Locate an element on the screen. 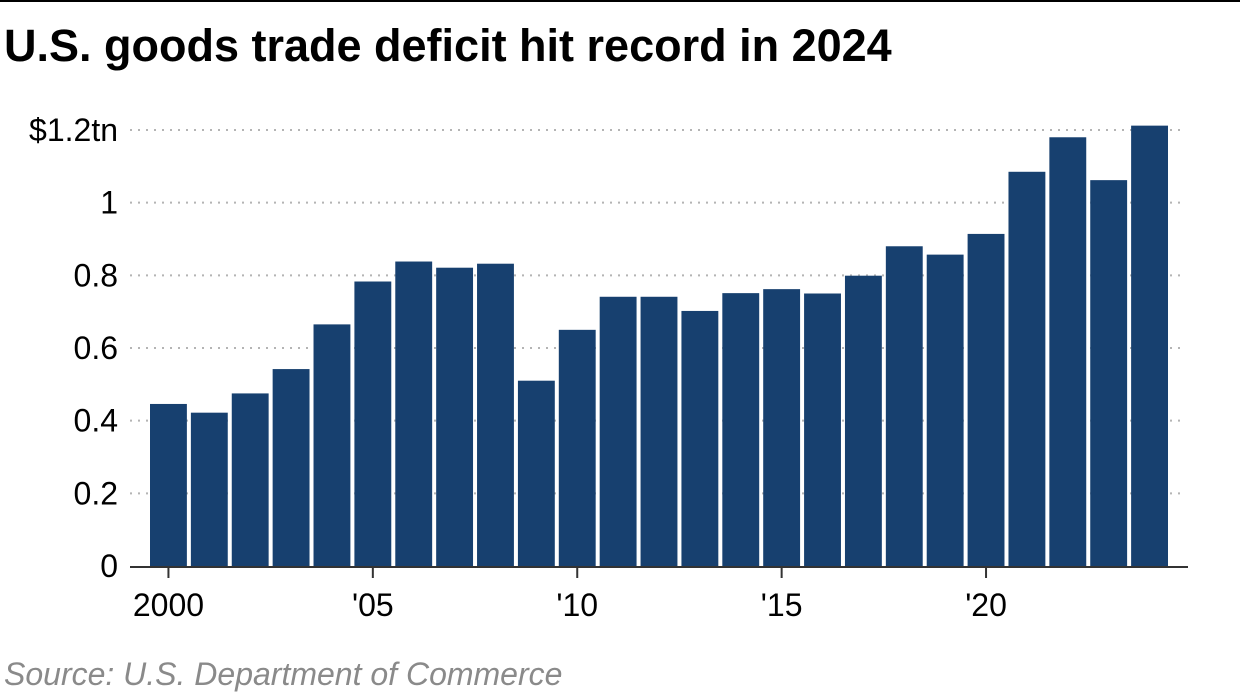 The width and height of the screenshot is (1240, 700). y-tick-label: 0.4 is located at coordinates (96, 421).